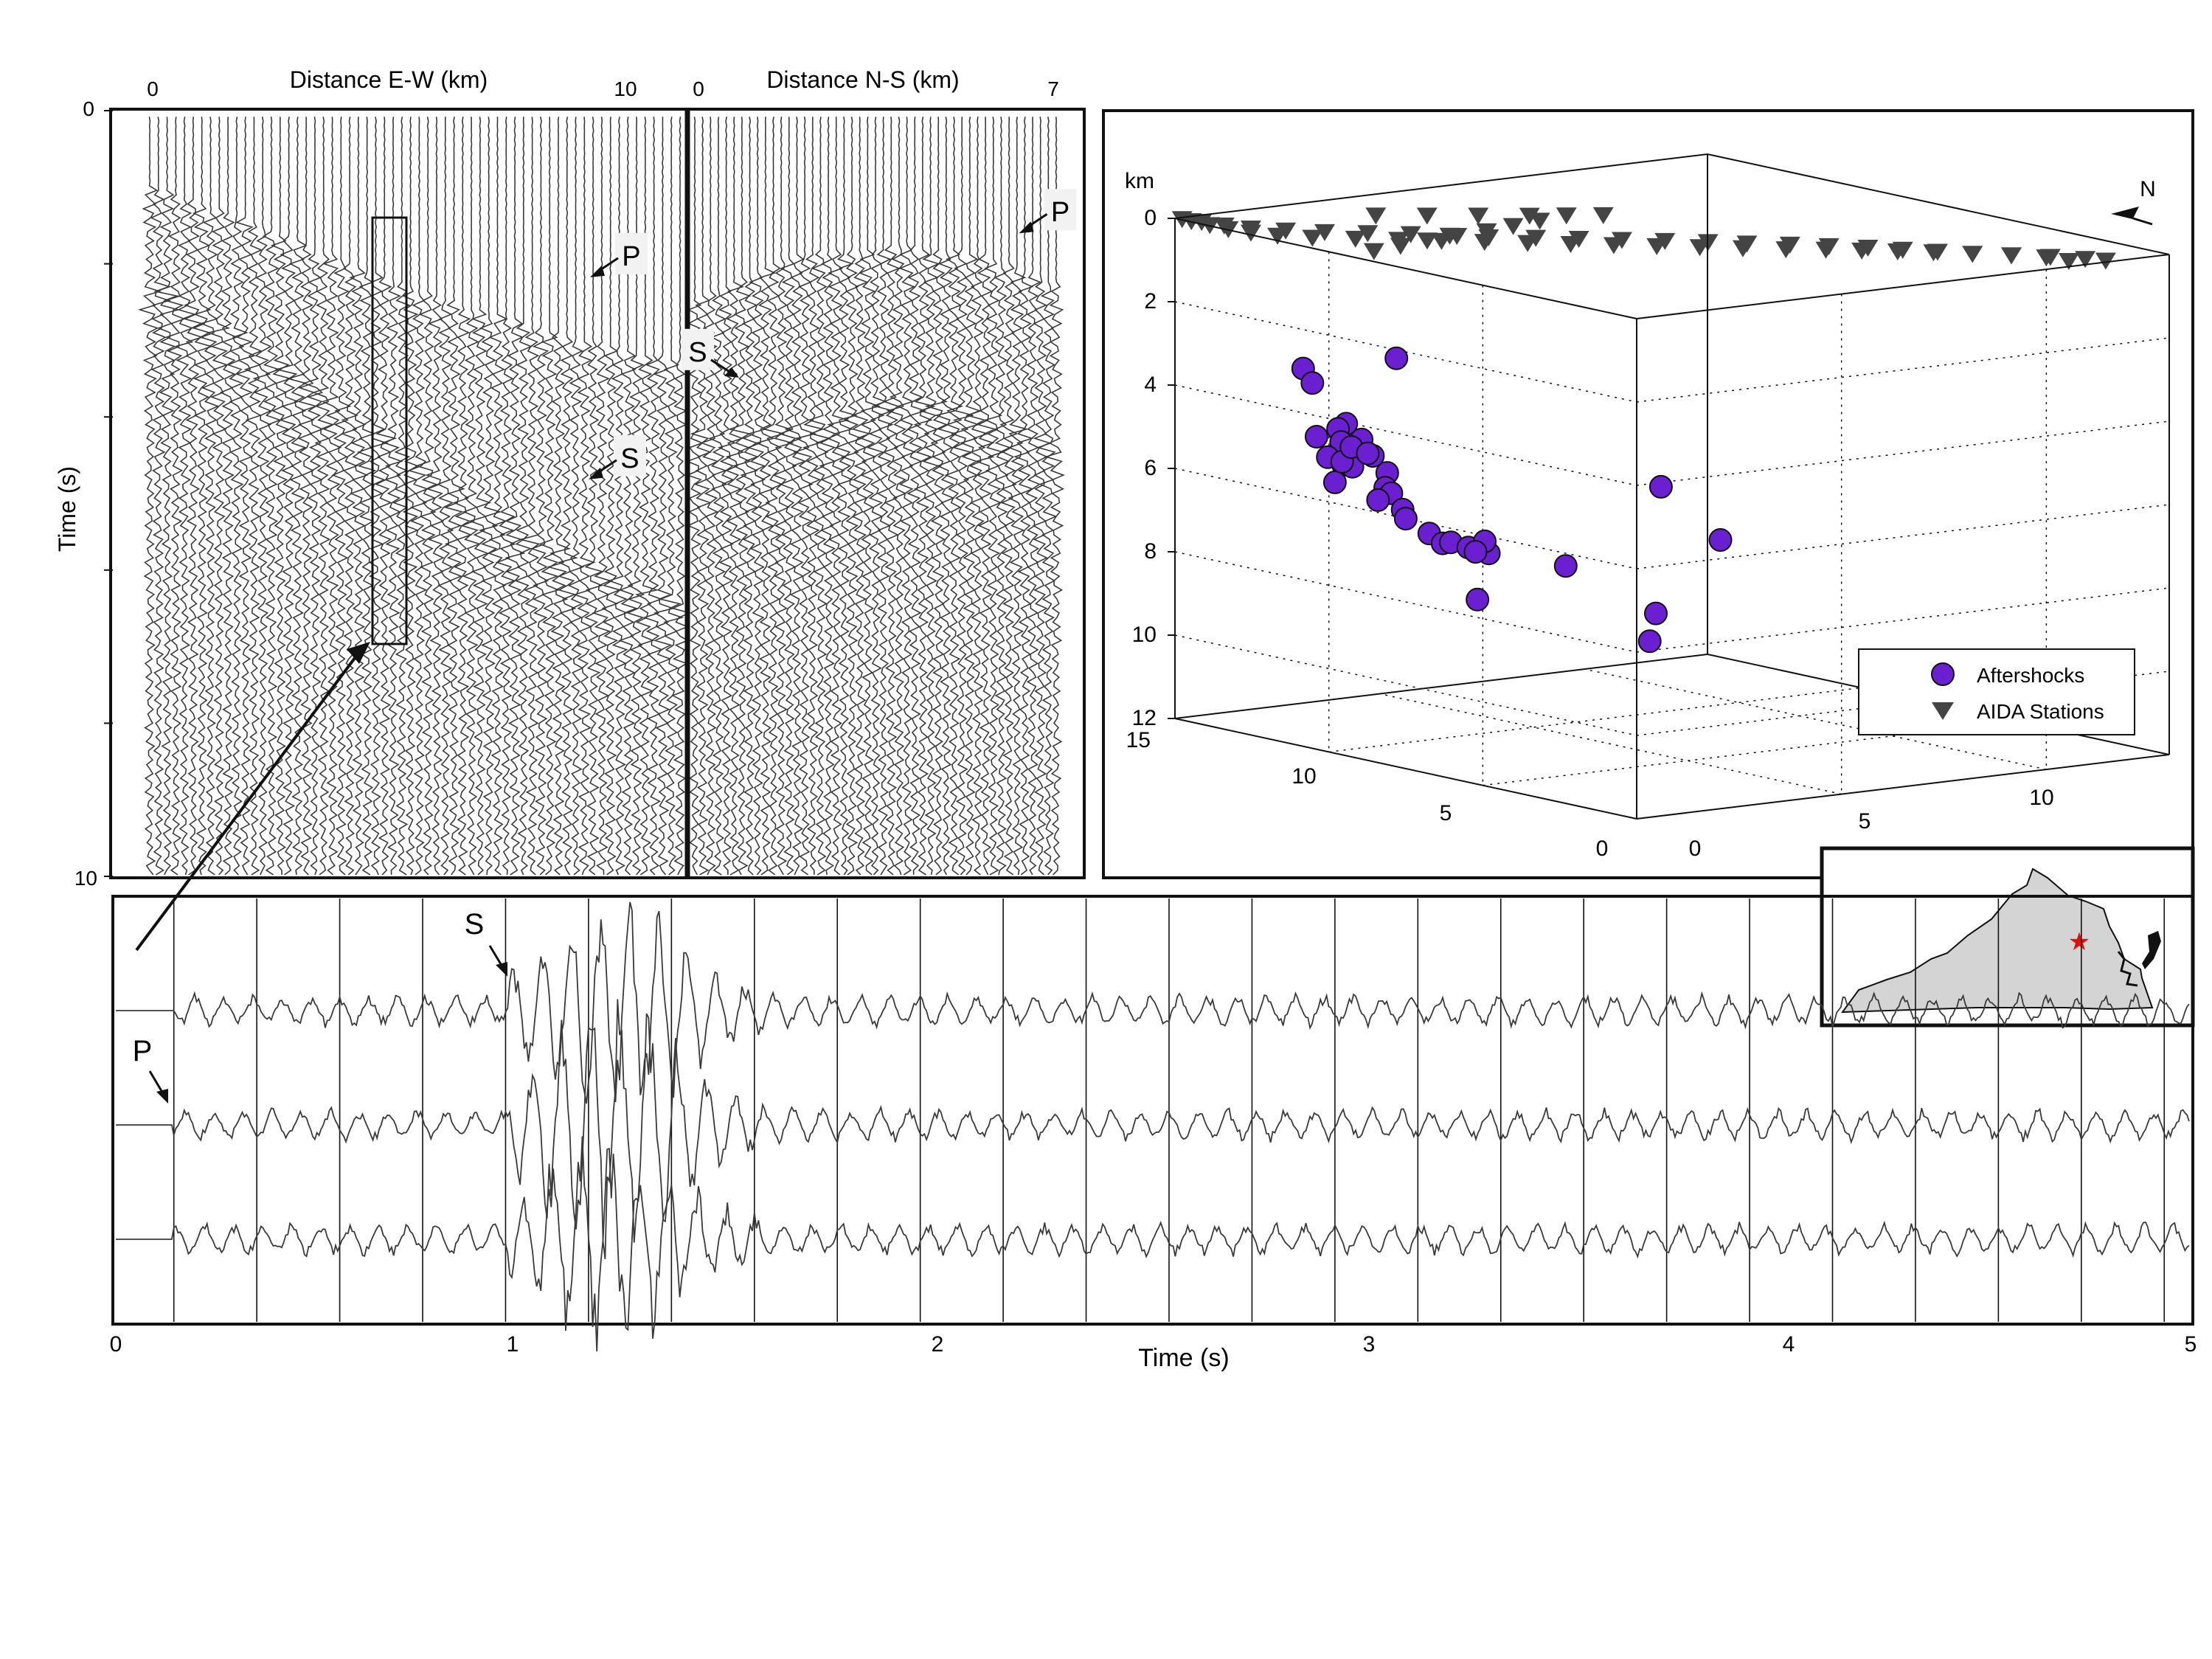 This screenshot has width=2212, height=1659. I want to click on x-tick-label: 7, so click(1053, 88).